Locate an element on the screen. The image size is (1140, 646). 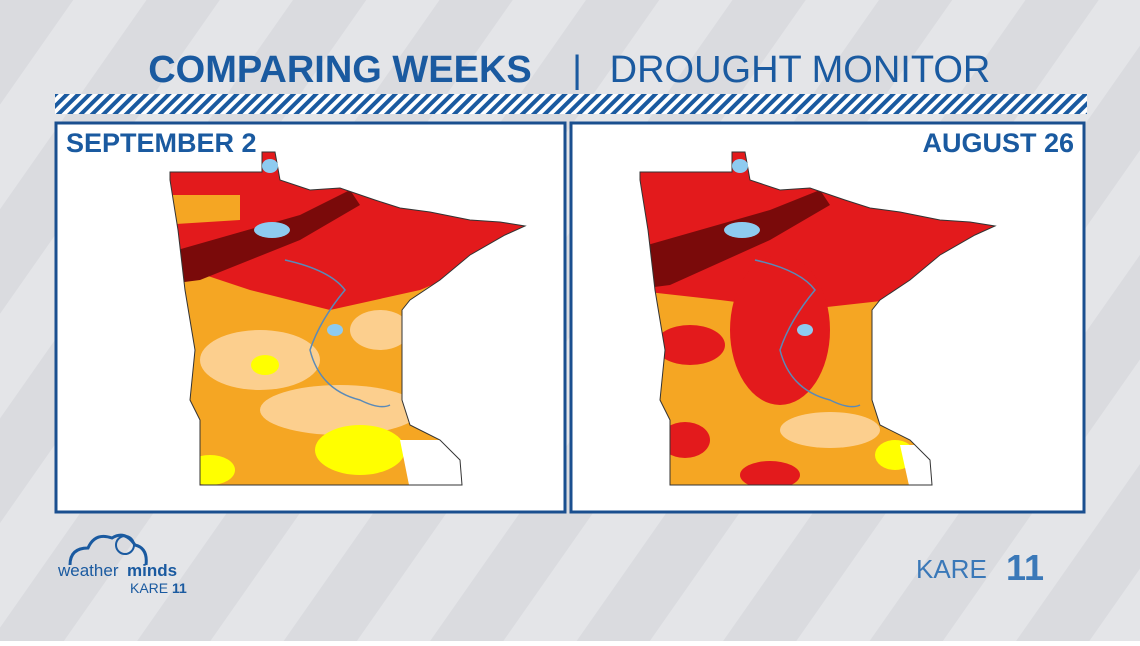
weatherminds-logo: weather minds KARE 11 is located at coordinates (122, 564).